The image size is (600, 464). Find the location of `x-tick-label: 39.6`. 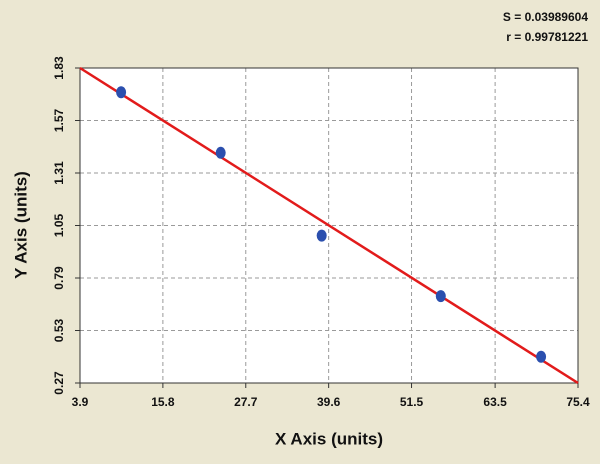

x-tick-label: 39.6 is located at coordinates (329, 402).